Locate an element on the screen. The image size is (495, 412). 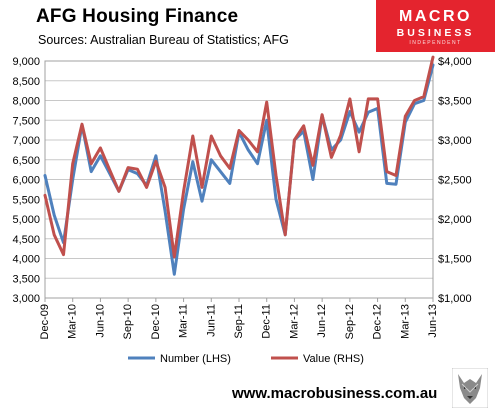
x-tick-label: Sep-11 is located at coordinates (239, 321).